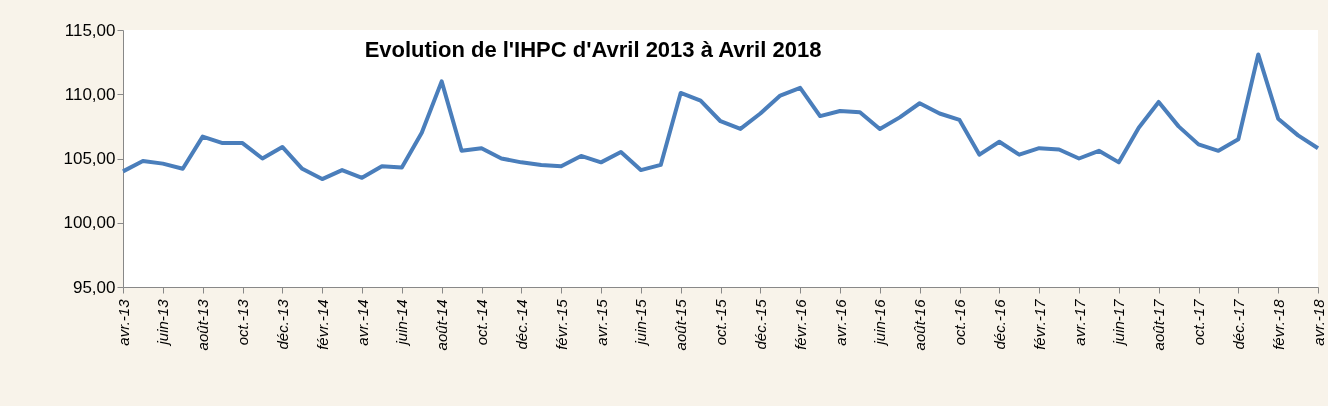 The image size is (1328, 406). What do you see at coordinates (1039, 324) in the screenshot?
I see `x-tick-label: févr.-17` at bounding box center [1039, 324].